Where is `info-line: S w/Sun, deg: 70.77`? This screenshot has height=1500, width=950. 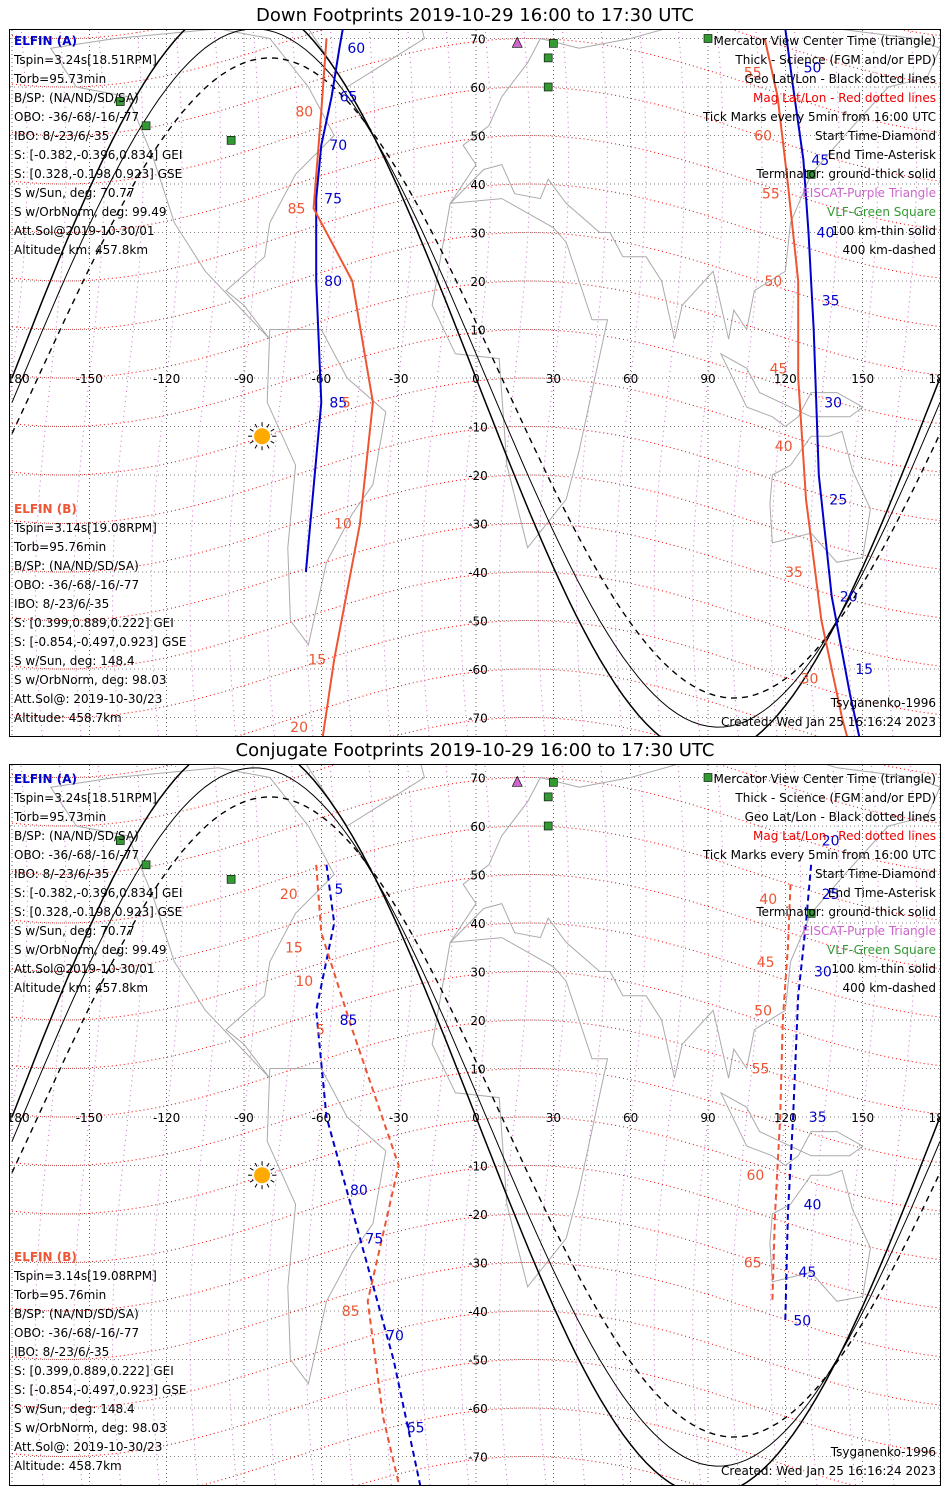
info-line: S w/Sun, deg: 70.77 is located at coordinates (74, 193).